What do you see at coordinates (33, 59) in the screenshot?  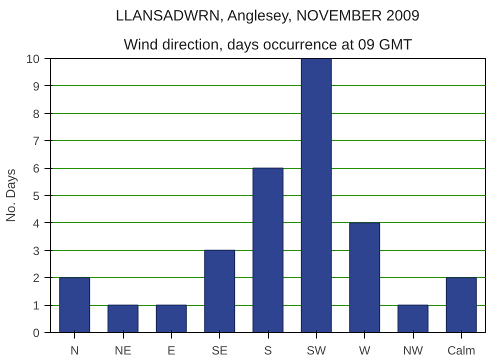 I see `y-tick-label: 10` at bounding box center [33, 59].